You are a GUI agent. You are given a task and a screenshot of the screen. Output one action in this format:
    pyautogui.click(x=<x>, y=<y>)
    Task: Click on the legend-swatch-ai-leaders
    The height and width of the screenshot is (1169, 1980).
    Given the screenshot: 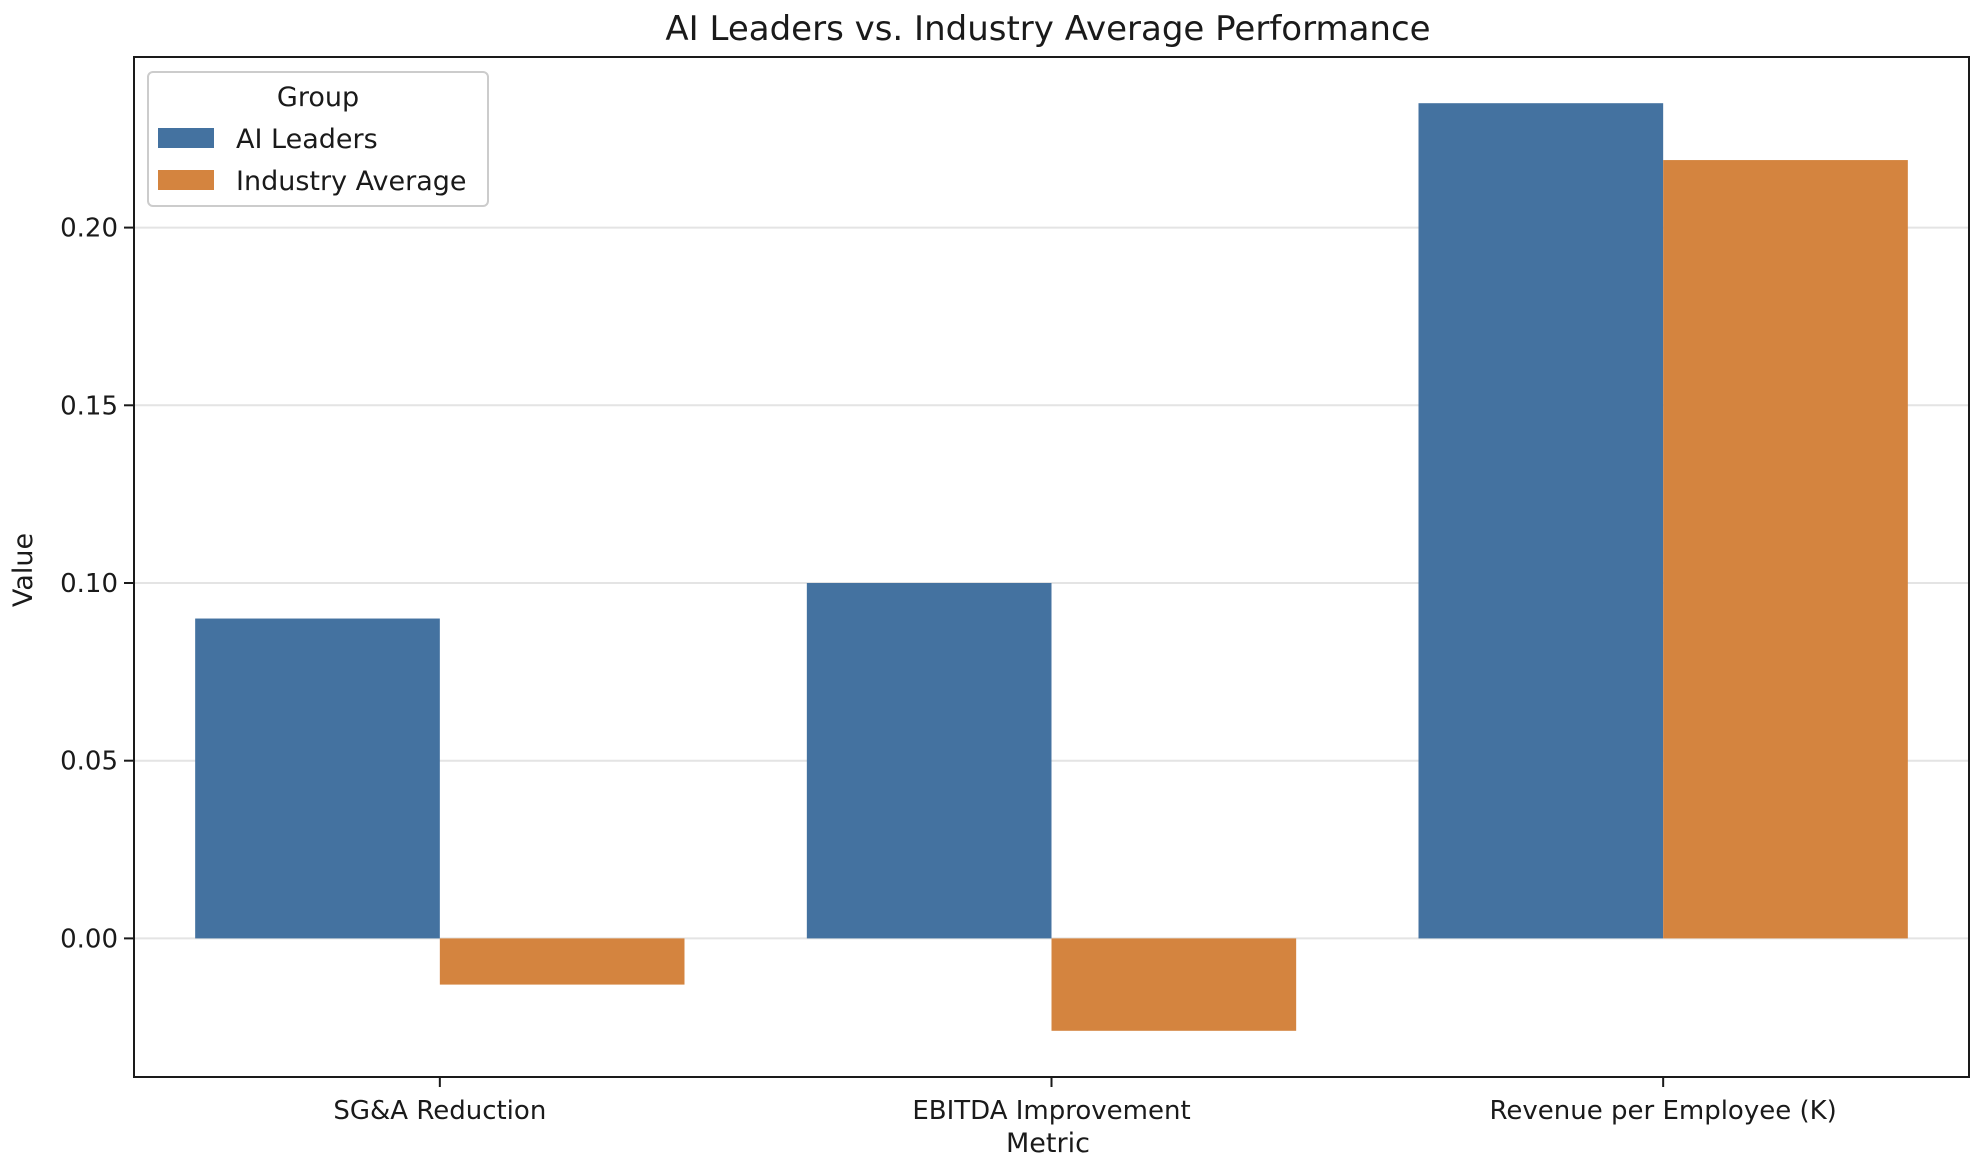 What is the action you would take?
    pyautogui.click(x=186, y=138)
    